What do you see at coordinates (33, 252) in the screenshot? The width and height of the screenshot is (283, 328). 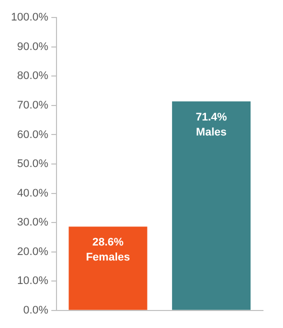 I see `y-tick-label: 20.0%` at bounding box center [33, 252].